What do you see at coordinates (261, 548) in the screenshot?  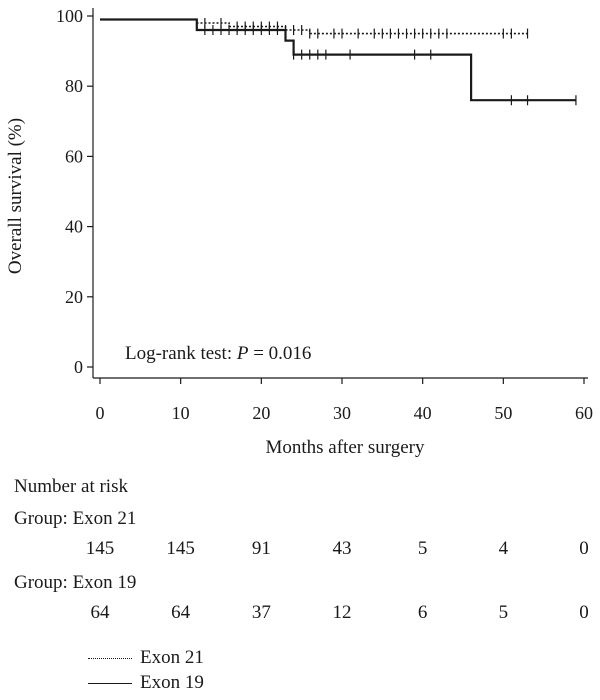 I see `risk-count: 91` at bounding box center [261, 548].